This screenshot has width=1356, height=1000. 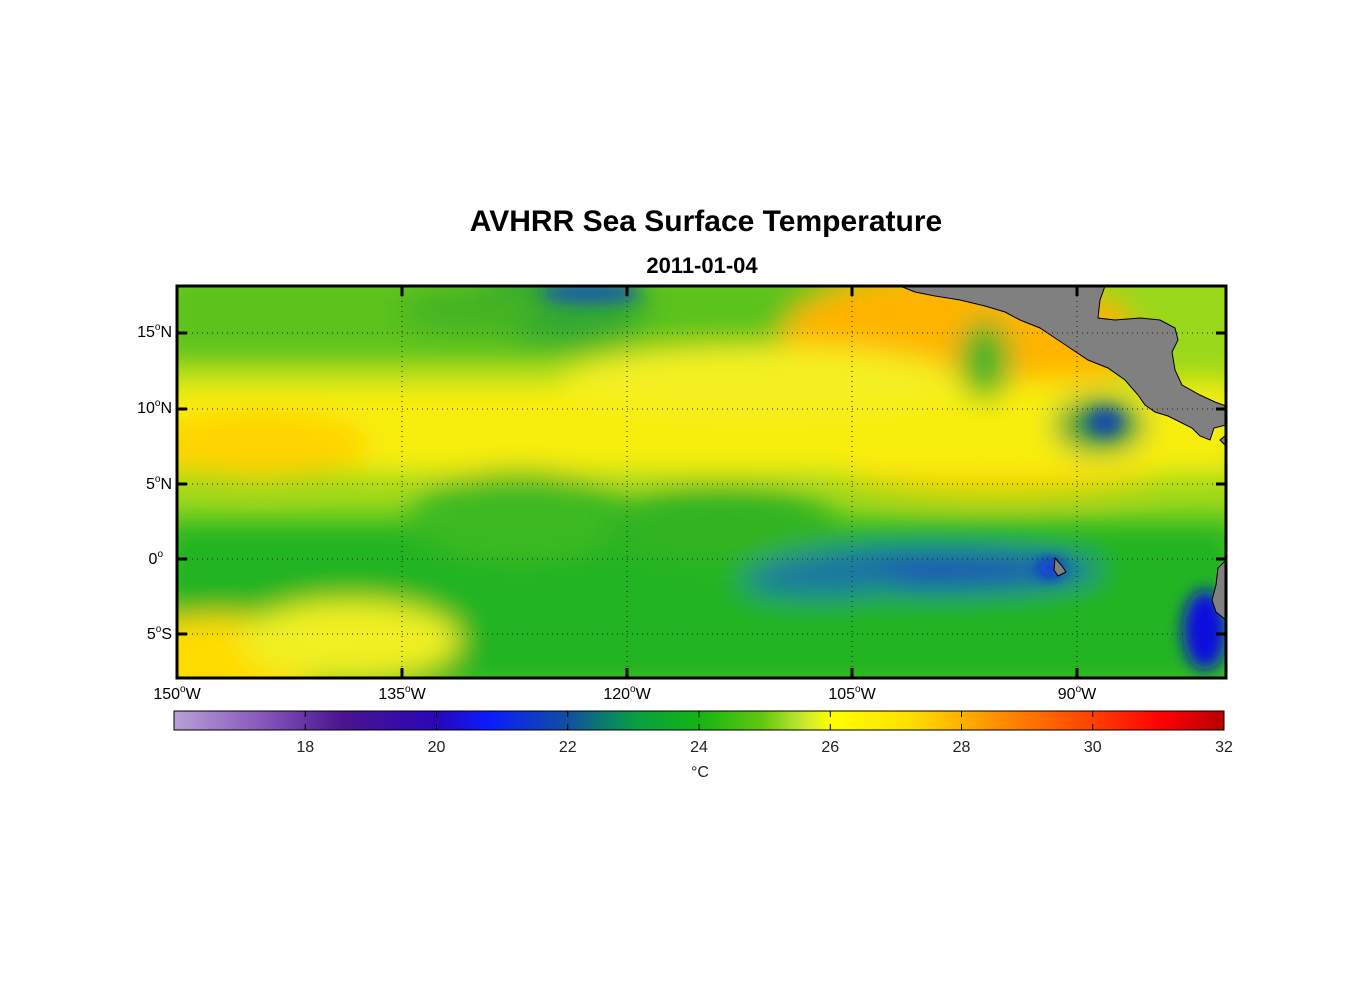 I want to click on colorbar-tick-label: 30, so click(x=1092, y=747).